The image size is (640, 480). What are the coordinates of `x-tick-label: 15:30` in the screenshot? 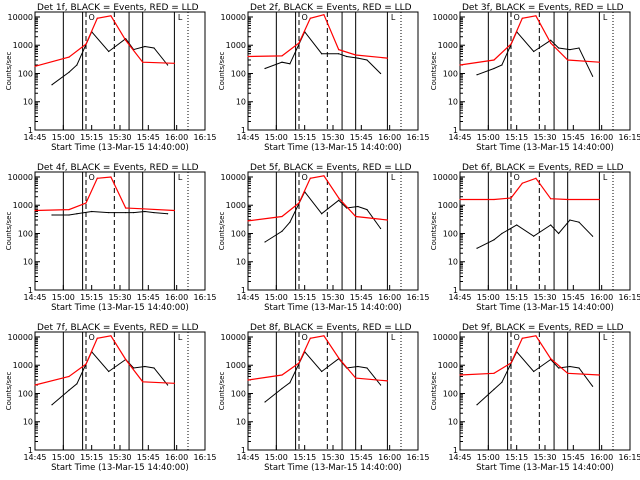 It's located at (544, 297).